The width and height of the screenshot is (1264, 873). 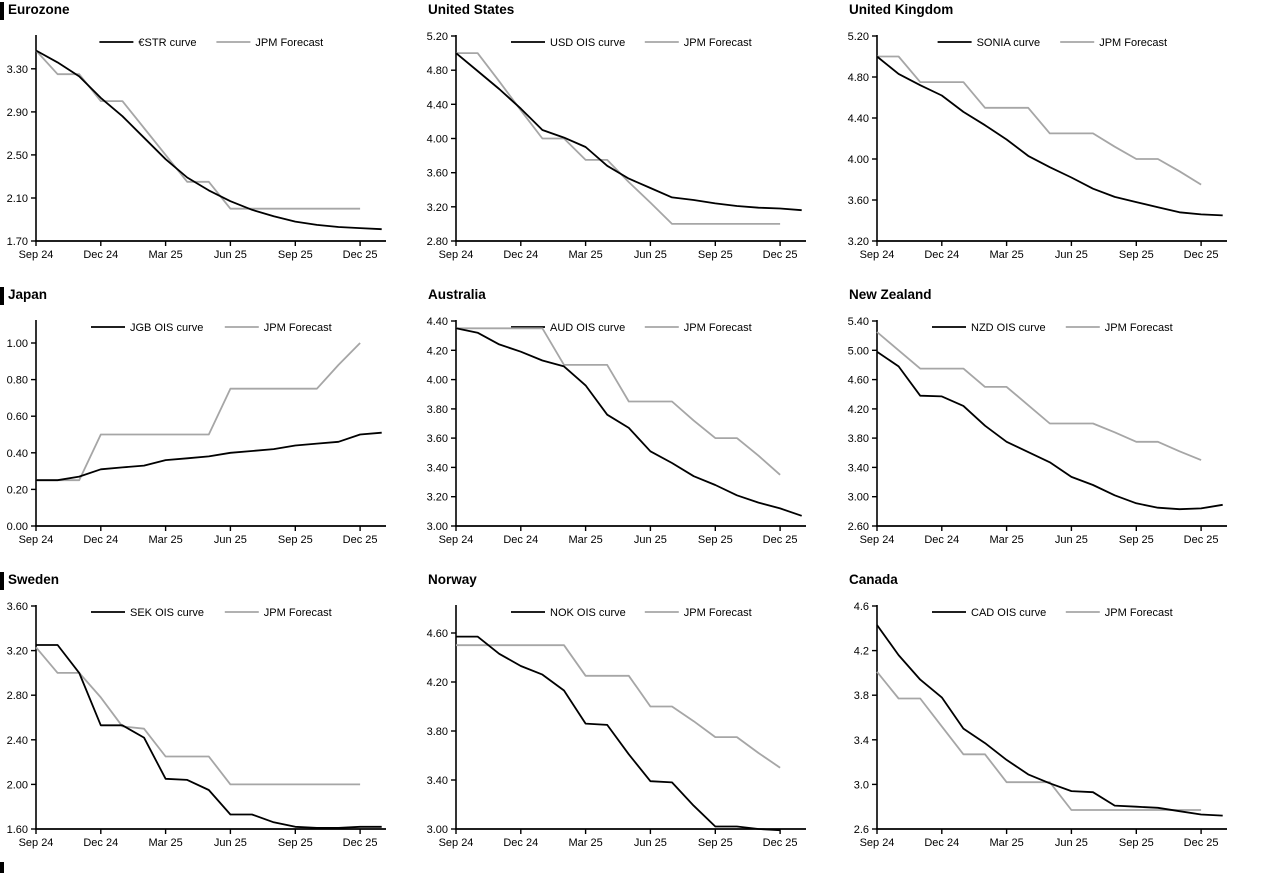 What do you see at coordinates (2, 867) in the screenshot?
I see `section-bar-partial` at bounding box center [2, 867].